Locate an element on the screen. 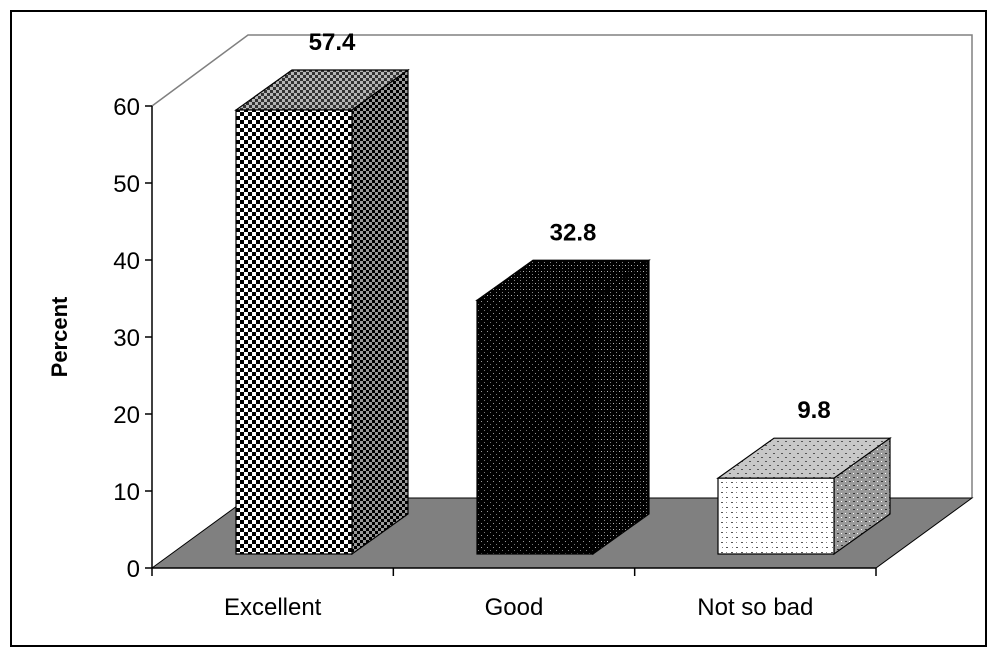 This screenshot has height=649, width=989. y-tick-label: 10 is located at coordinates (126, 492).